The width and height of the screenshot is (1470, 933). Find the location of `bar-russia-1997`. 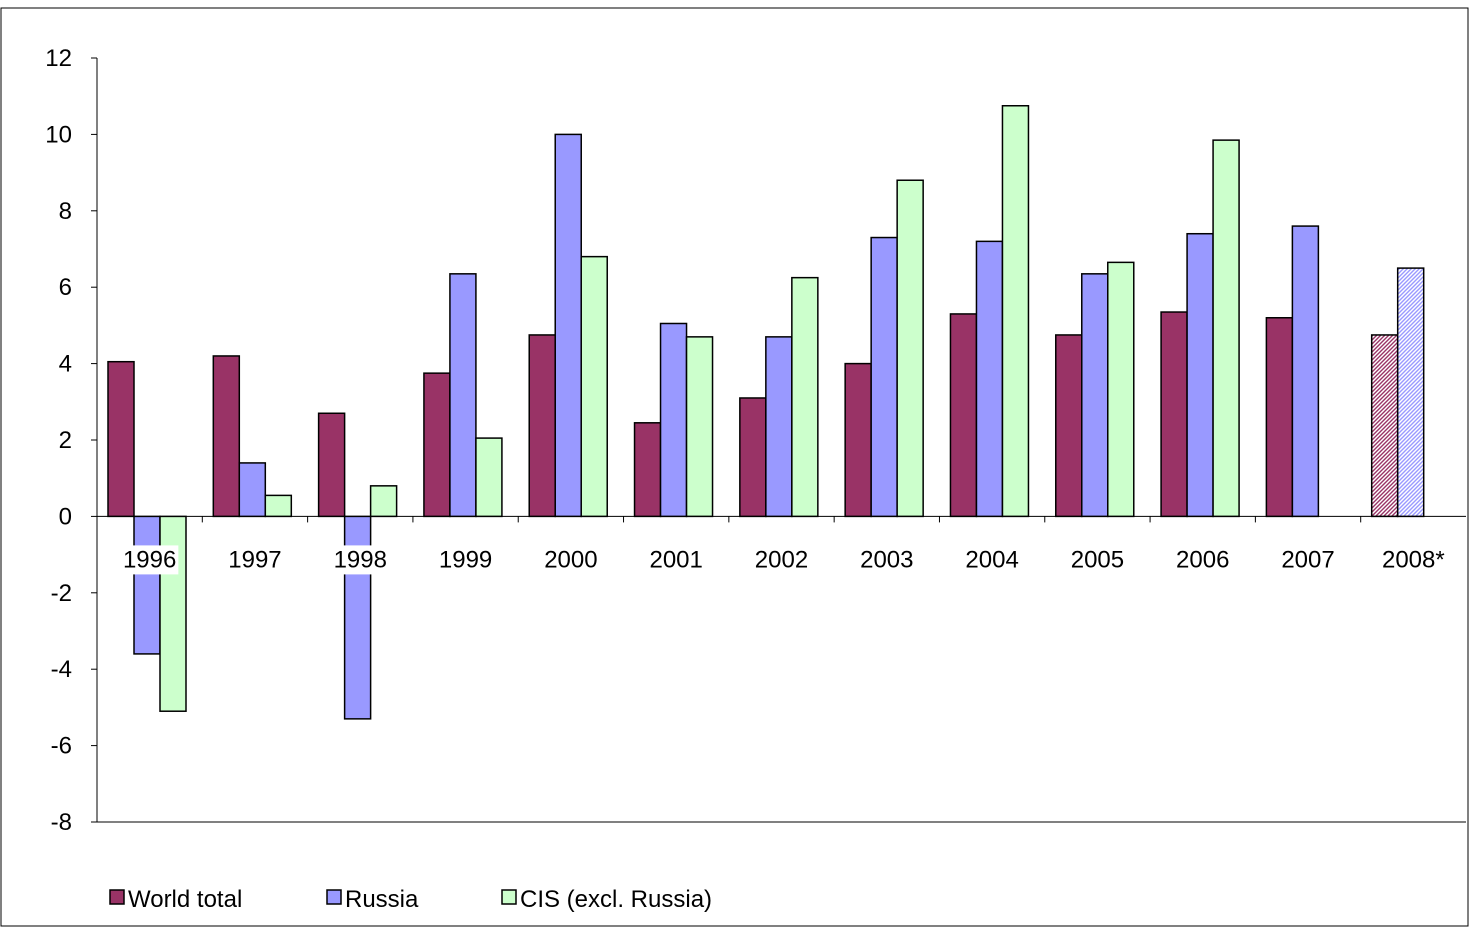

bar-russia-1997 is located at coordinates (252, 490).